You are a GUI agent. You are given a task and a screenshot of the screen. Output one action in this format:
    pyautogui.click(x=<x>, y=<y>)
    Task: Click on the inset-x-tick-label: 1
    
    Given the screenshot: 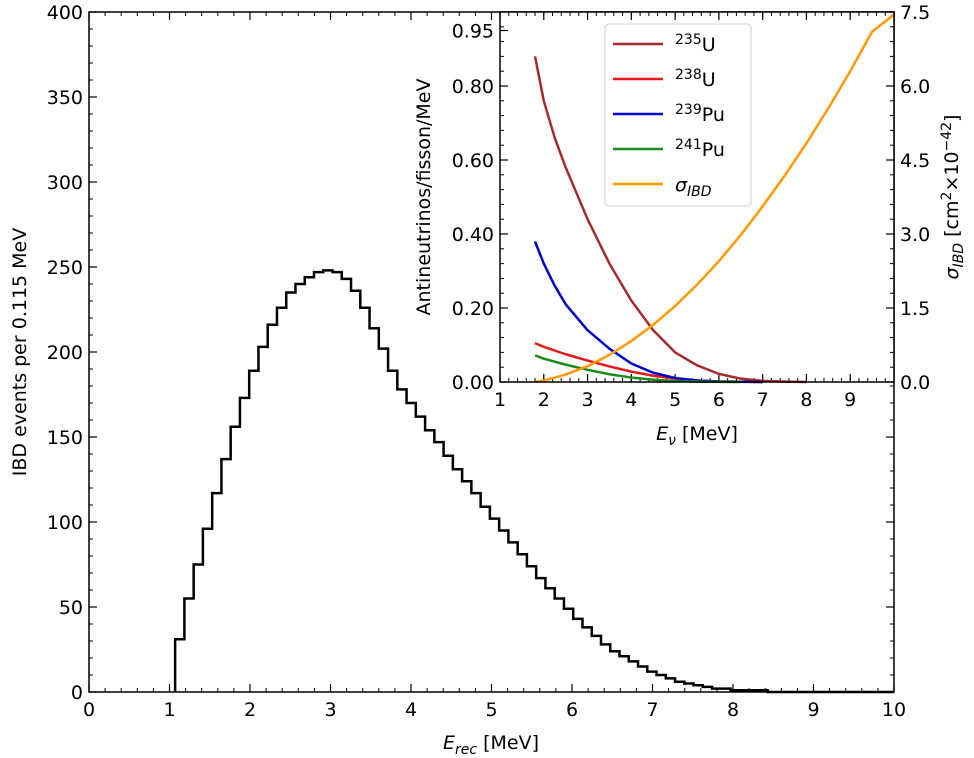 What is the action you would take?
    pyautogui.click(x=500, y=400)
    